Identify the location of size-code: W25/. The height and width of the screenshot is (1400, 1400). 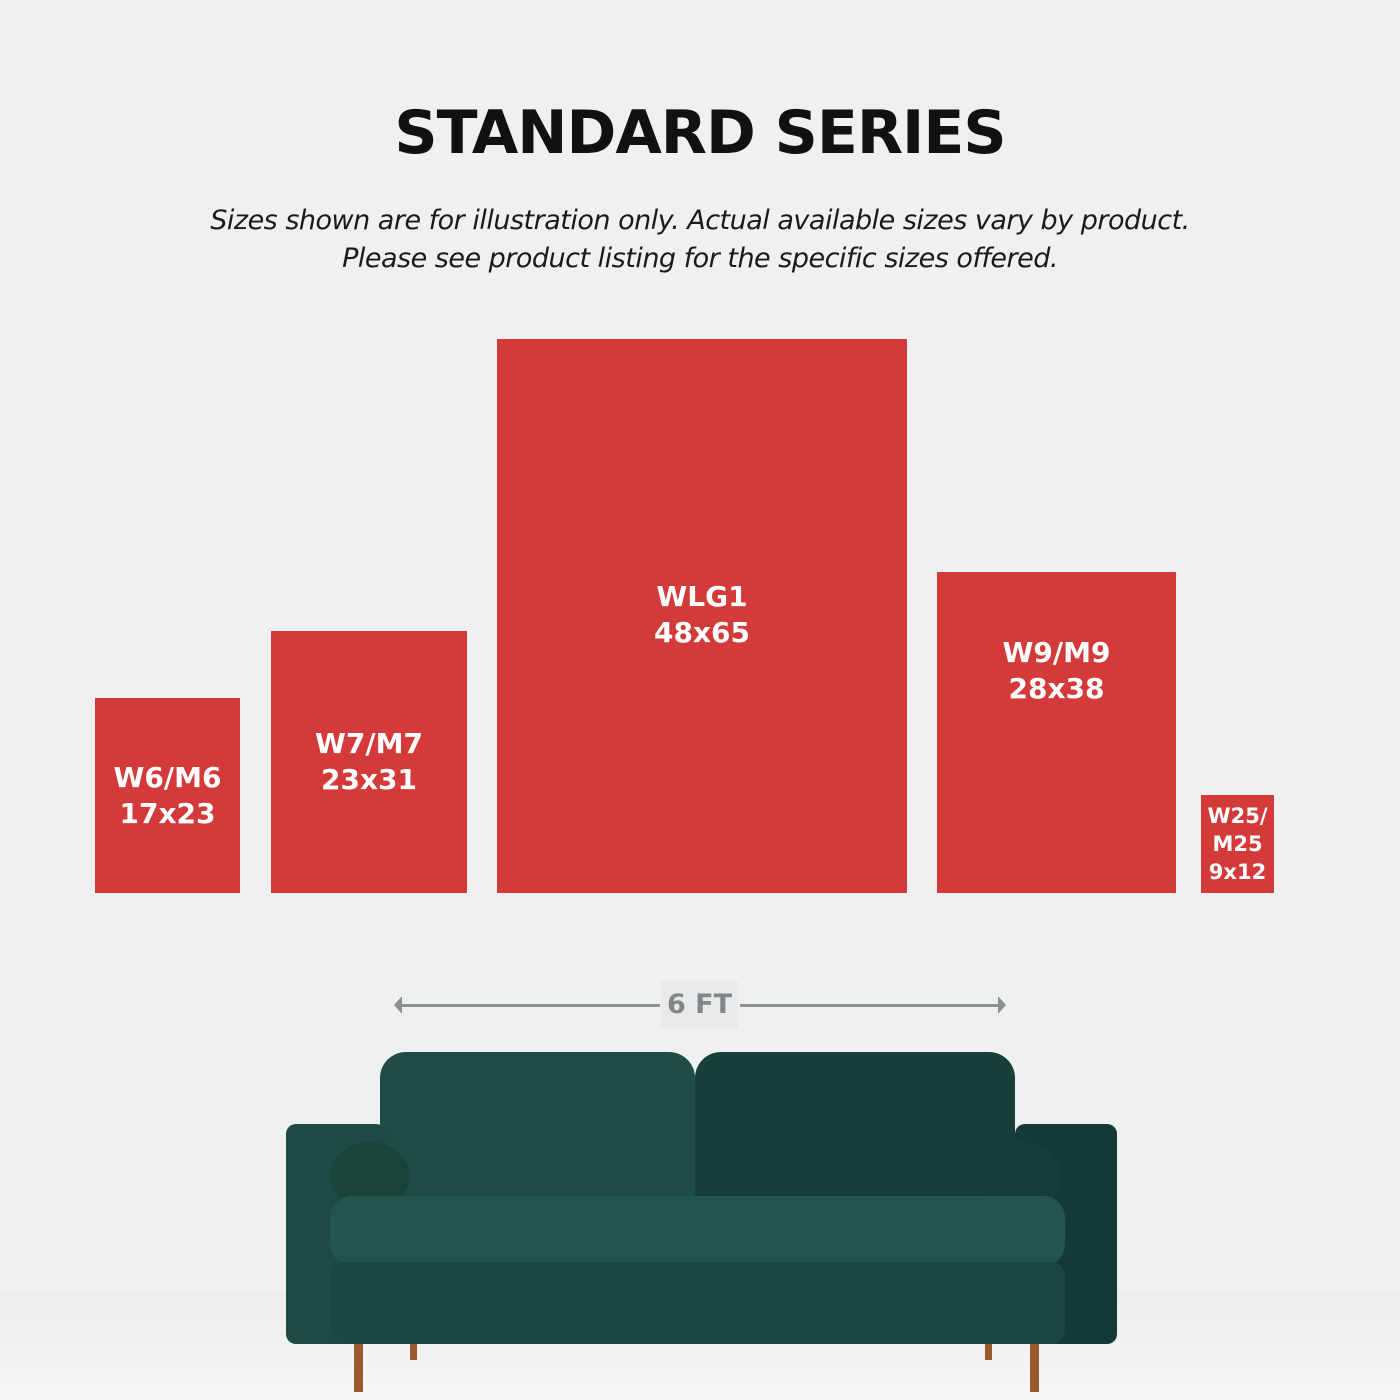
(1237, 816).